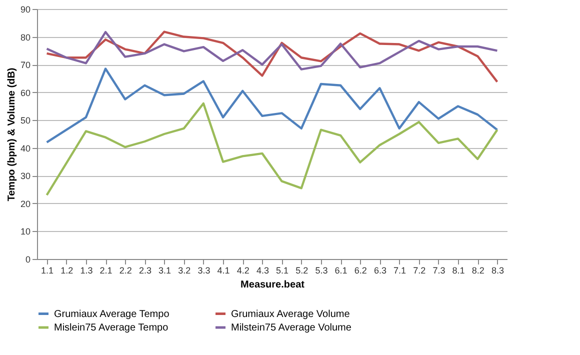 The height and width of the screenshot is (355, 580). What do you see at coordinates (27, 259) in the screenshot?
I see `y-tick-label: 0` at bounding box center [27, 259].